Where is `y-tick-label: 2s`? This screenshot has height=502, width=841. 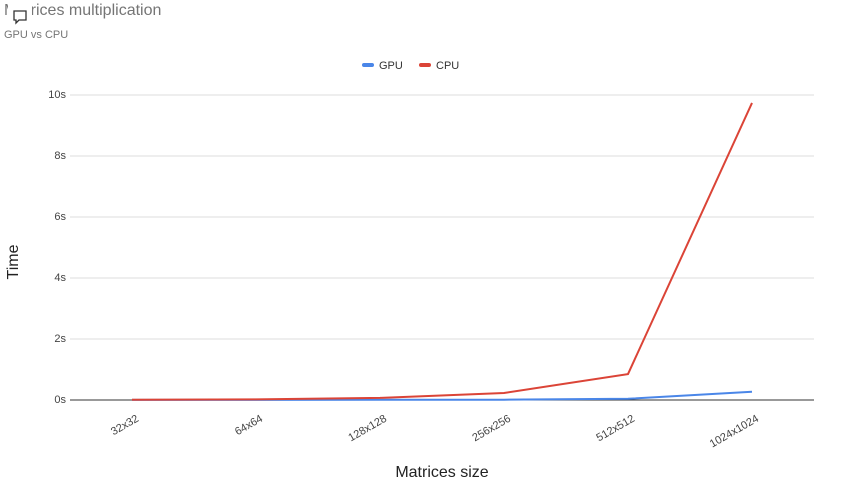 y-tick-label: 2s is located at coordinates (60, 339).